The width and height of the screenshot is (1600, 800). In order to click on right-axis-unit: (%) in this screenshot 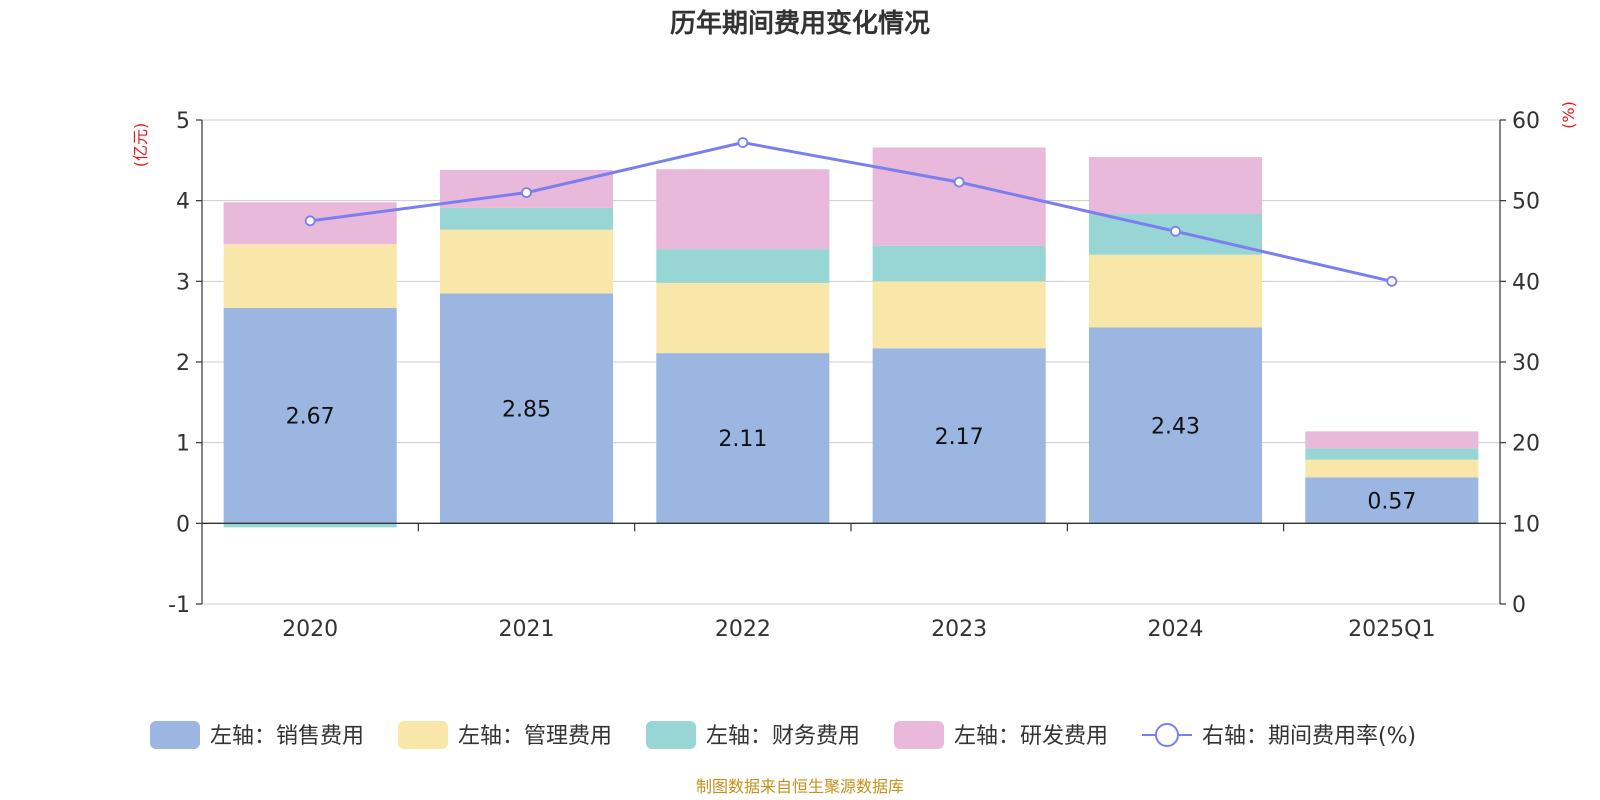, I will do `click(1568, 115)`.